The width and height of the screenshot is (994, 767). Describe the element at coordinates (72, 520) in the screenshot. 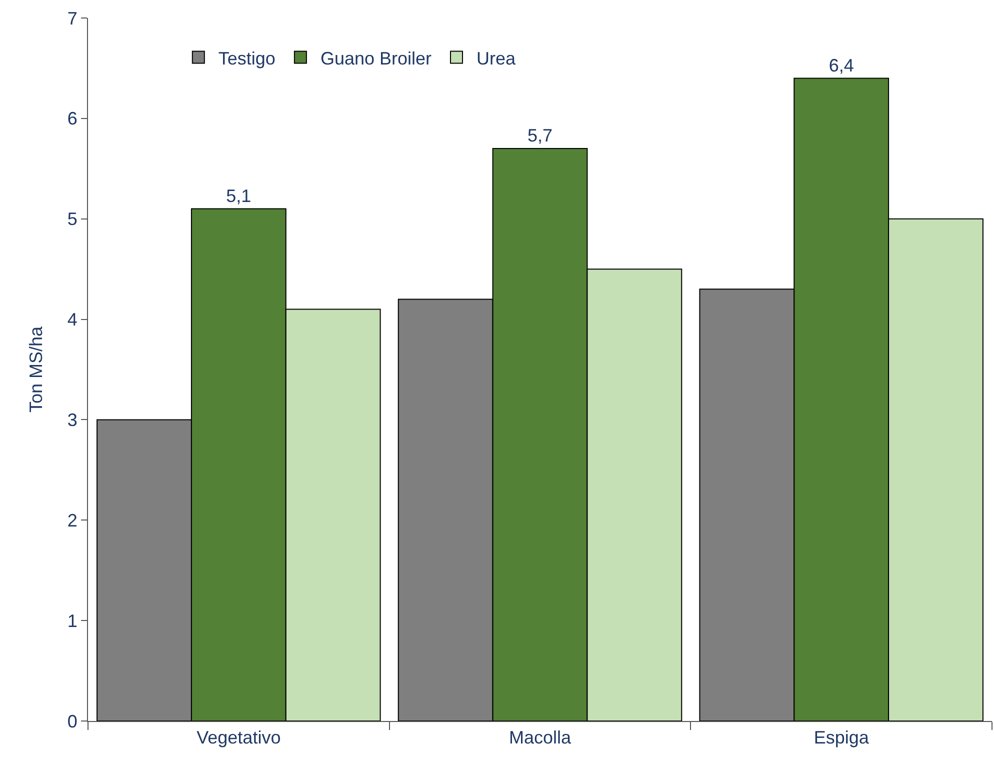

I see `y-tick-label: 2` at that location.